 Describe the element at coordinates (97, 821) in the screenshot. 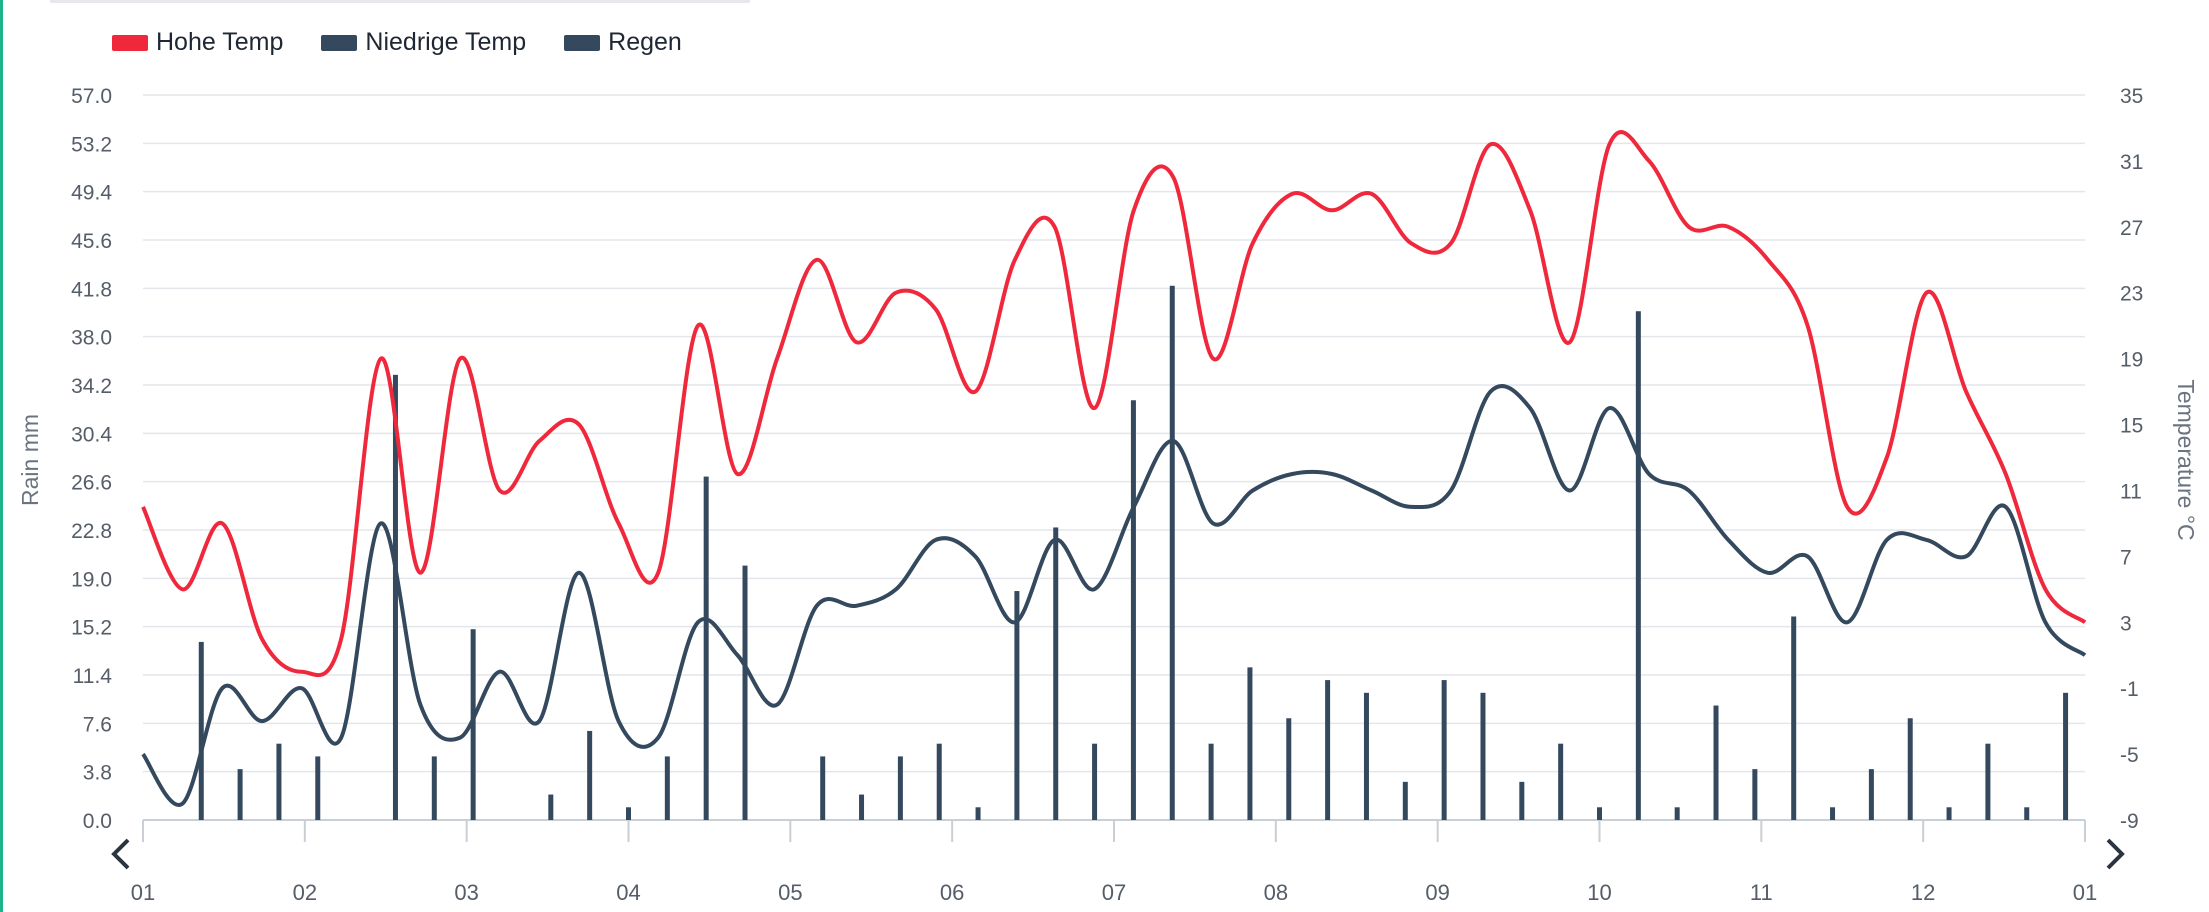

I see `y-left-tick-label: 0.0` at that location.